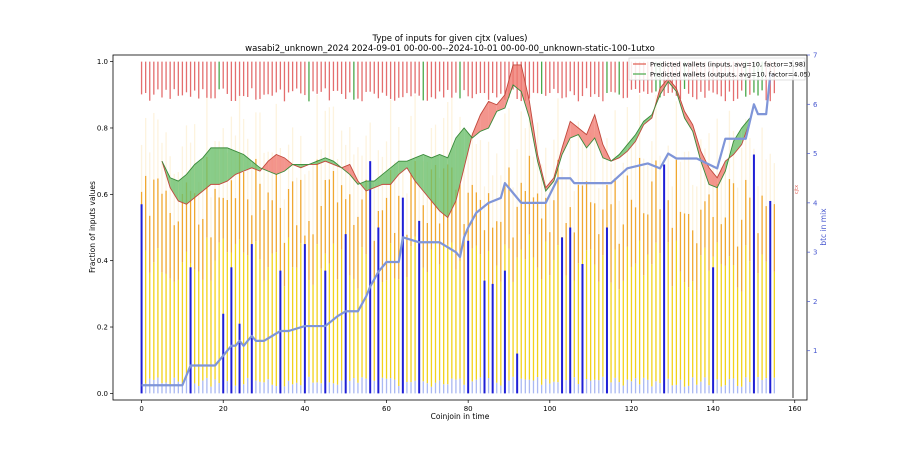  What do you see at coordinates (815, 253) in the screenshot?
I see `y2-tick-label: 3` at bounding box center [815, 253].